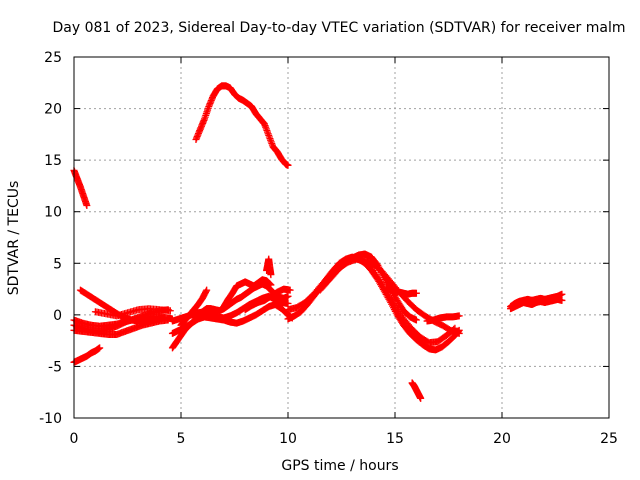 This screenshot has width=640, height=480. What do you see at coordinates (53, 58) in the screenshot?
I see `y-tick-label: 25` at bounding box center [53, 58].